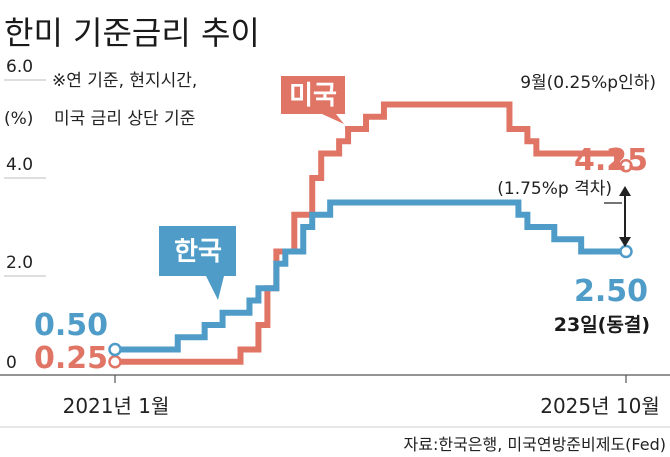  Describe the element at coordinates (18, 119) in the screenshot. I see `y-unit-label: (%)` at that location.